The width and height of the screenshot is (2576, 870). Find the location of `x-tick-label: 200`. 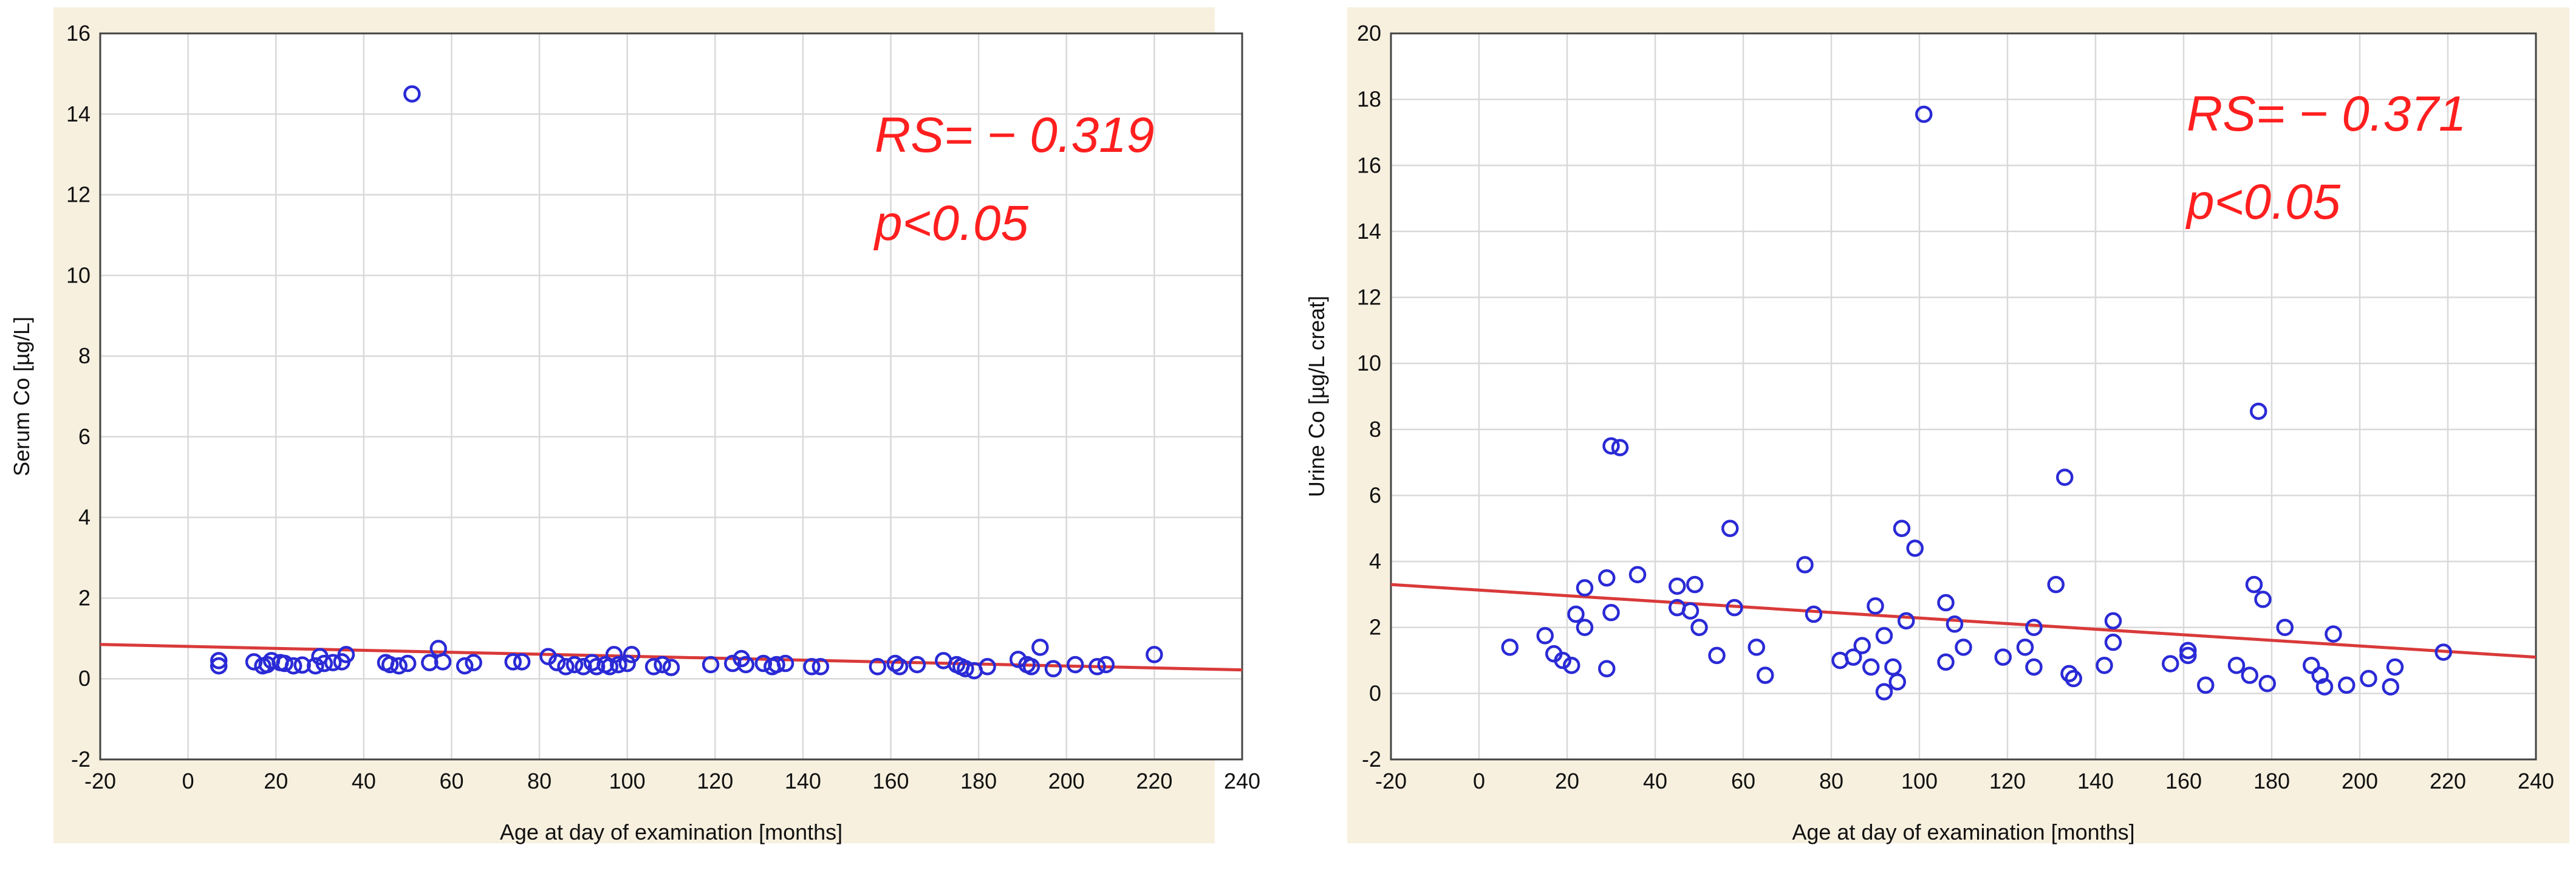

x-tick-label: 200 is located at coordinates (1066, 781).